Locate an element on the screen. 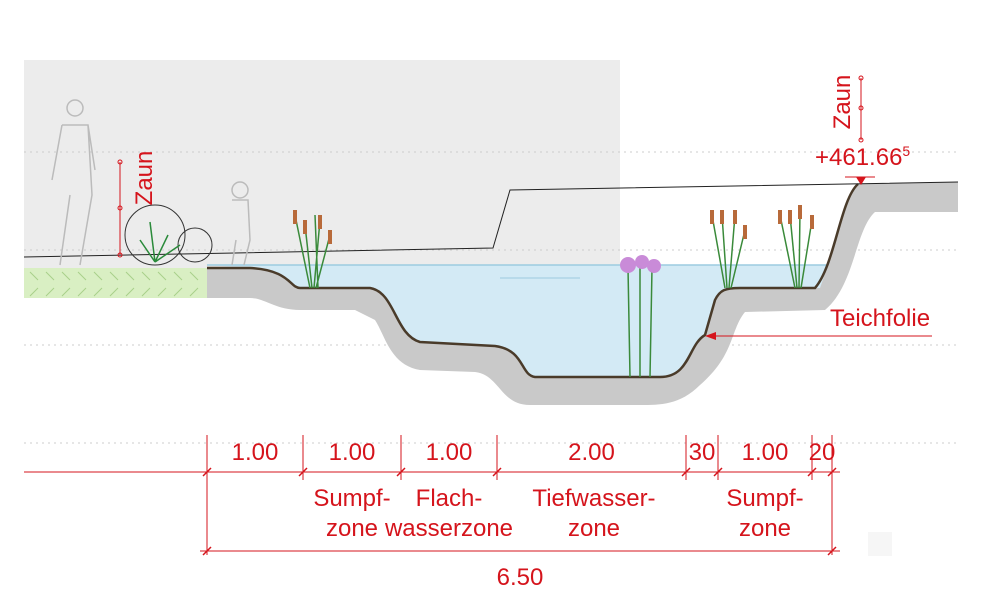 The width and height of the screenshot is (994, 616). elevation-label: +461.665 is located at coordinates (862, 157).